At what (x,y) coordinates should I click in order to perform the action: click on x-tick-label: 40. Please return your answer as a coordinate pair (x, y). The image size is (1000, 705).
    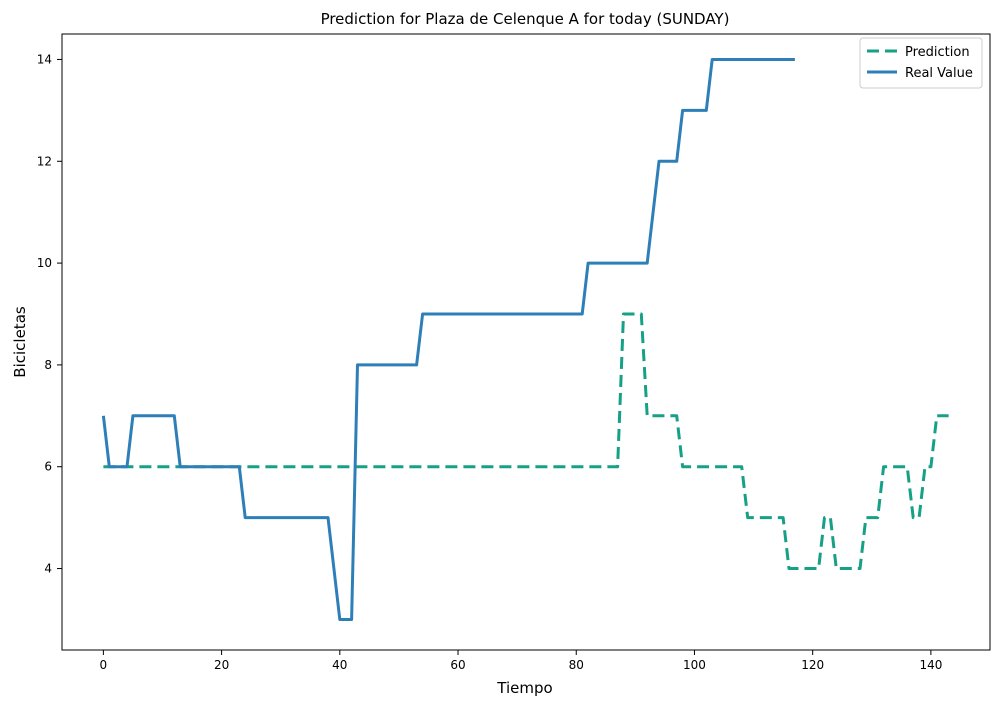
    Looking at the image, I should click on (339, 665).